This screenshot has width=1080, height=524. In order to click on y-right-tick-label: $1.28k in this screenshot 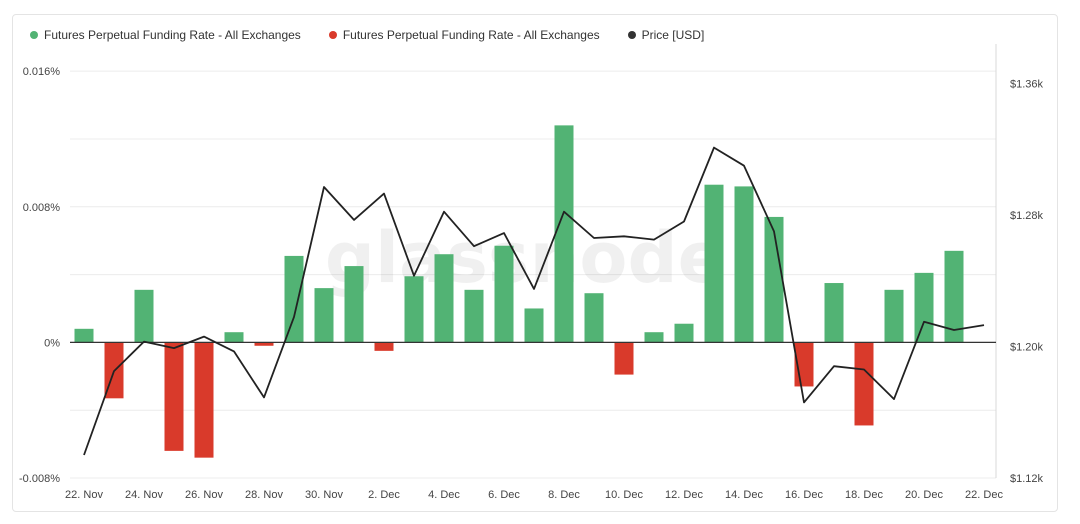, I will do `click(1027, 216)`.